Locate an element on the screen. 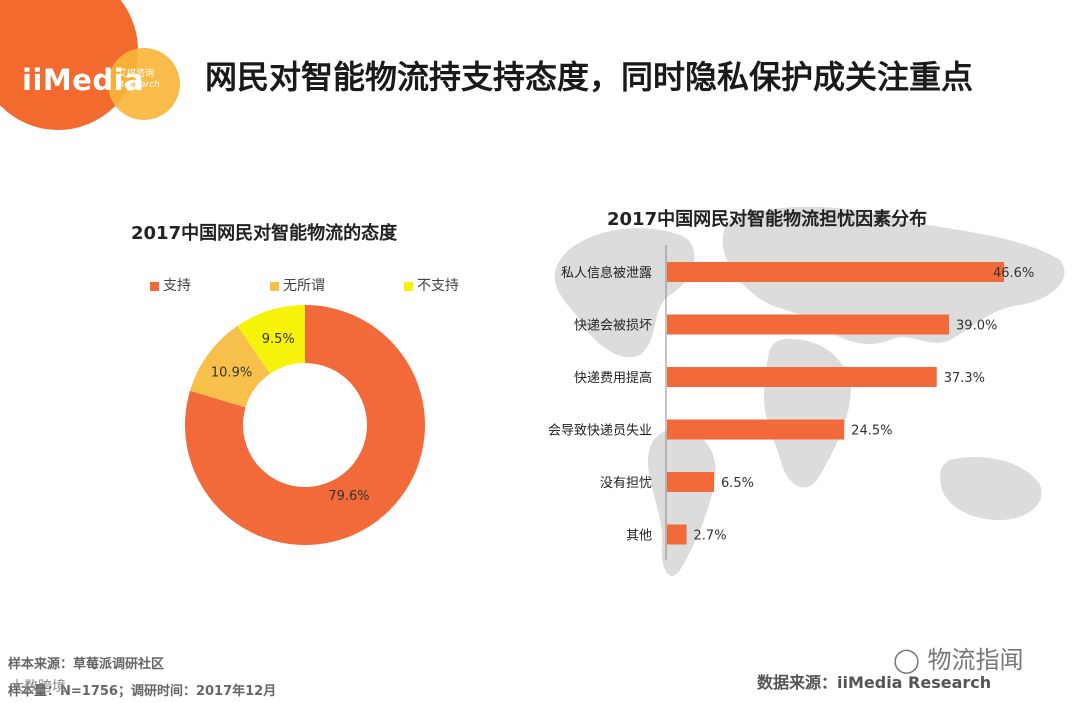  legend-item-support: 支持 is located at coordinates (170, 285).